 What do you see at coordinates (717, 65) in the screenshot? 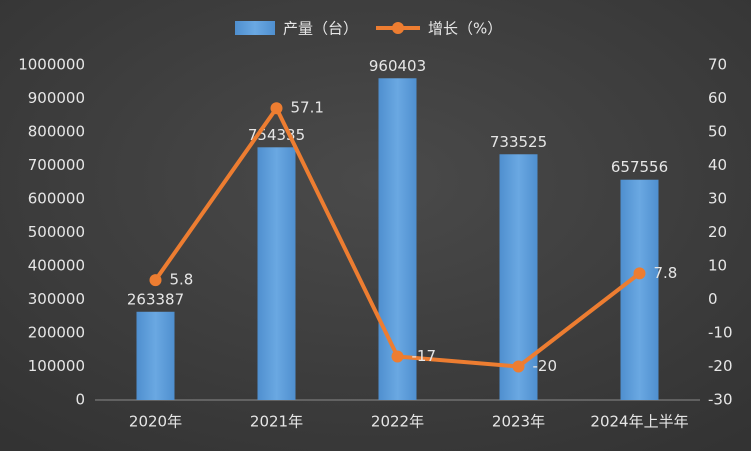
I see `y2-tick-label: 70` at bounding box center [717, 65].